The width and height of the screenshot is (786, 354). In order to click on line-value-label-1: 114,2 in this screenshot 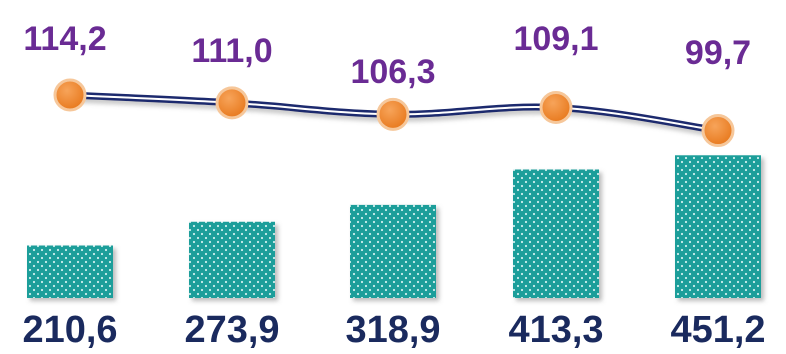, I will do `click(64, 39)`.